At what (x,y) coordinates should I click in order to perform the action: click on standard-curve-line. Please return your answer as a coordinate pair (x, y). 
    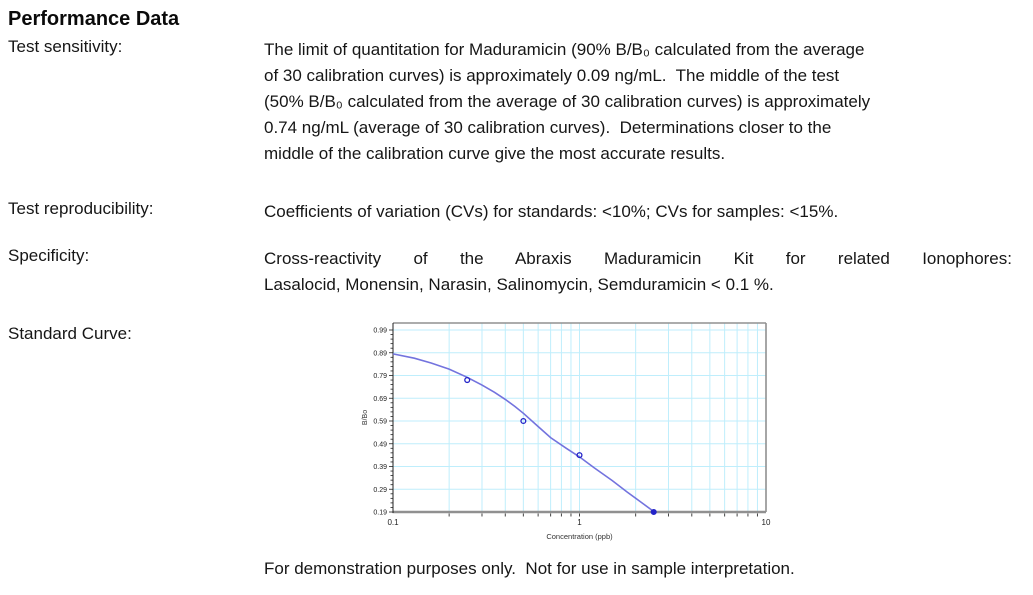
    Looking at the image, I should click on (523, 433).